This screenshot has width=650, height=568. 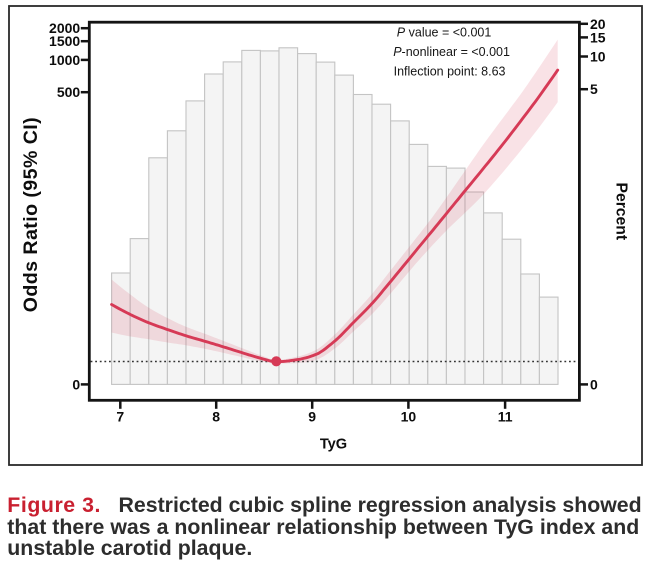 What do you see at coordinates (598, 37) in the screenshot?
I see `svg-text: 15` at bounding box center [598, 37].